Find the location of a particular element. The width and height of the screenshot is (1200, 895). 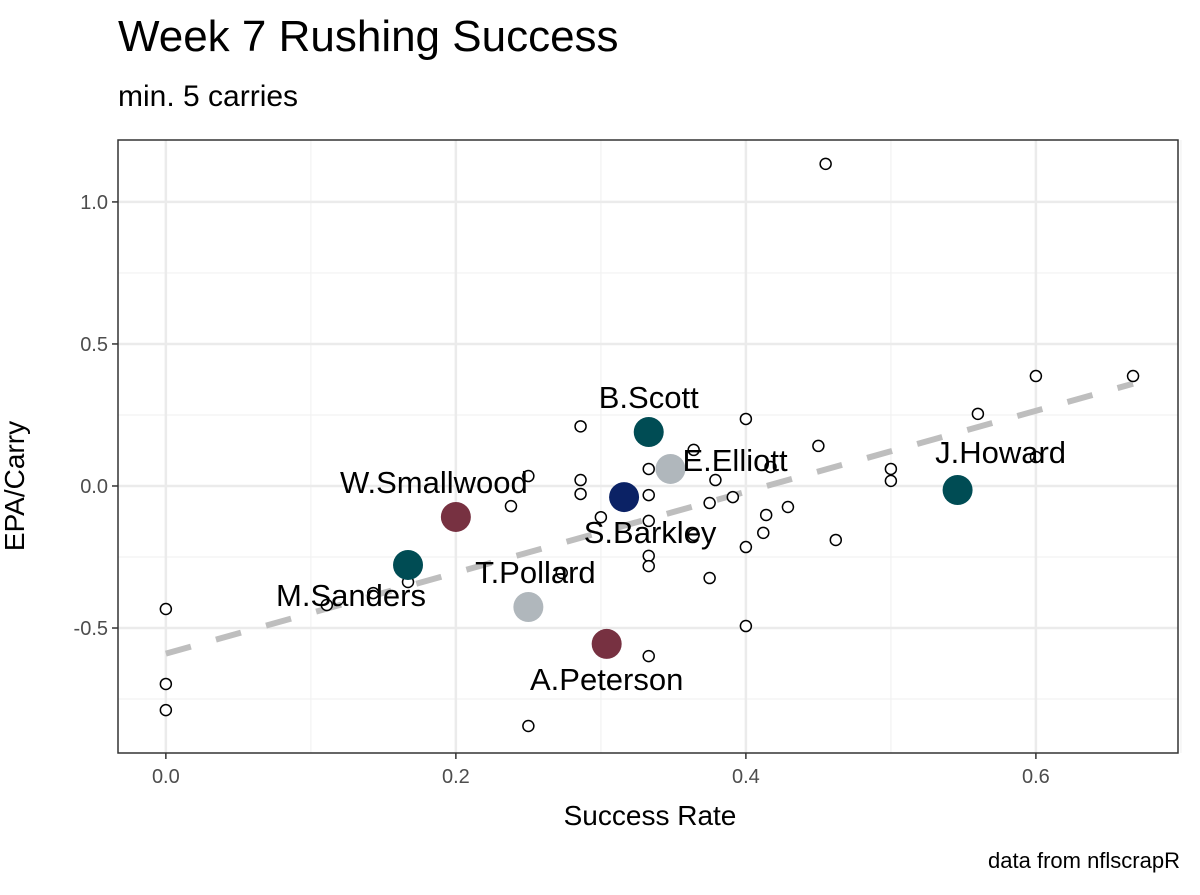

x-axis-label: Success Rate is located at coordinates (650, 815).